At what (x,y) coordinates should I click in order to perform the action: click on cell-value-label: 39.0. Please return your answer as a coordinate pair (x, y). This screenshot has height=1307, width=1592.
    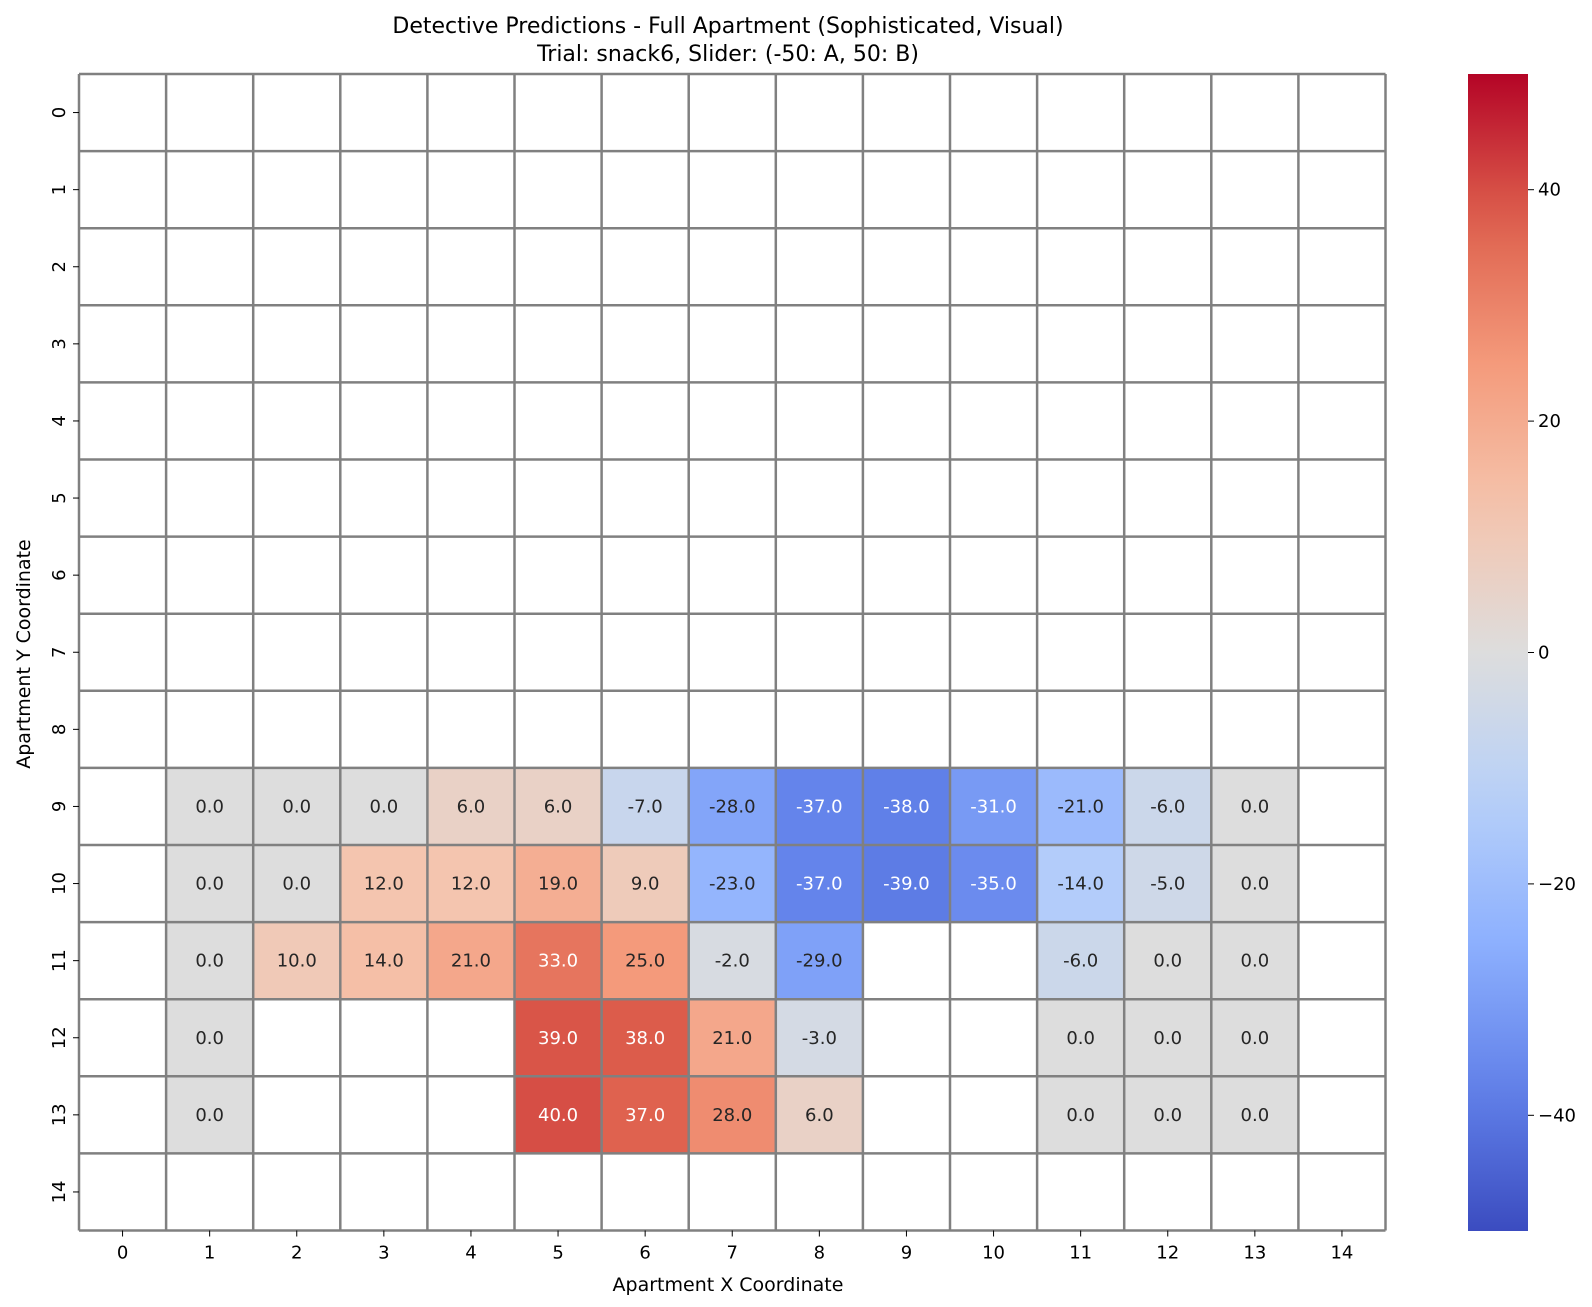
    Looking at the image, I should click on (558, 1038).